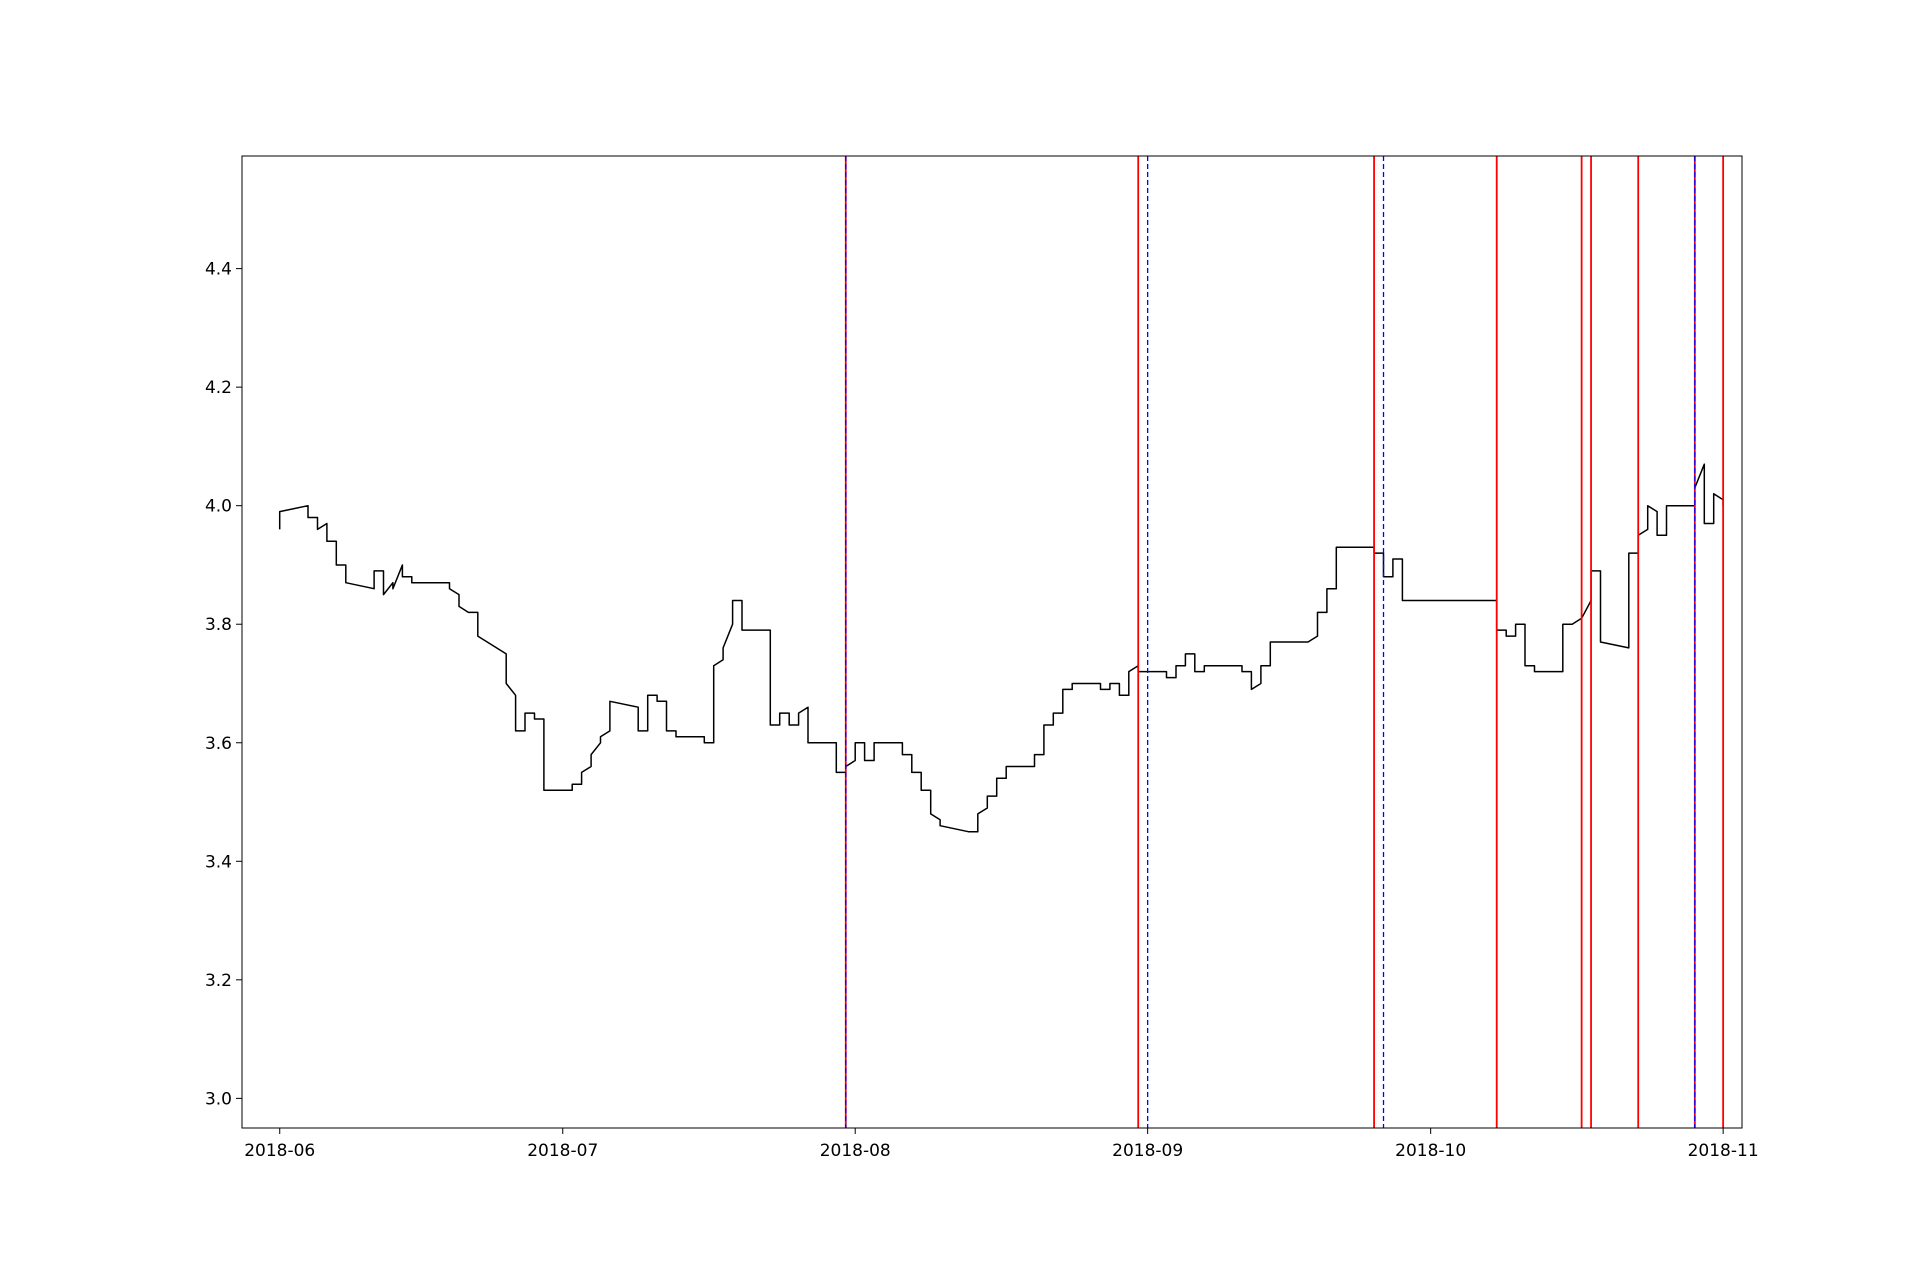 The image size is (1920, 1280). Describe the element at coordinates (218, 388) in the screenshot. I see `y-tick-label-6: 4.2` at that location.